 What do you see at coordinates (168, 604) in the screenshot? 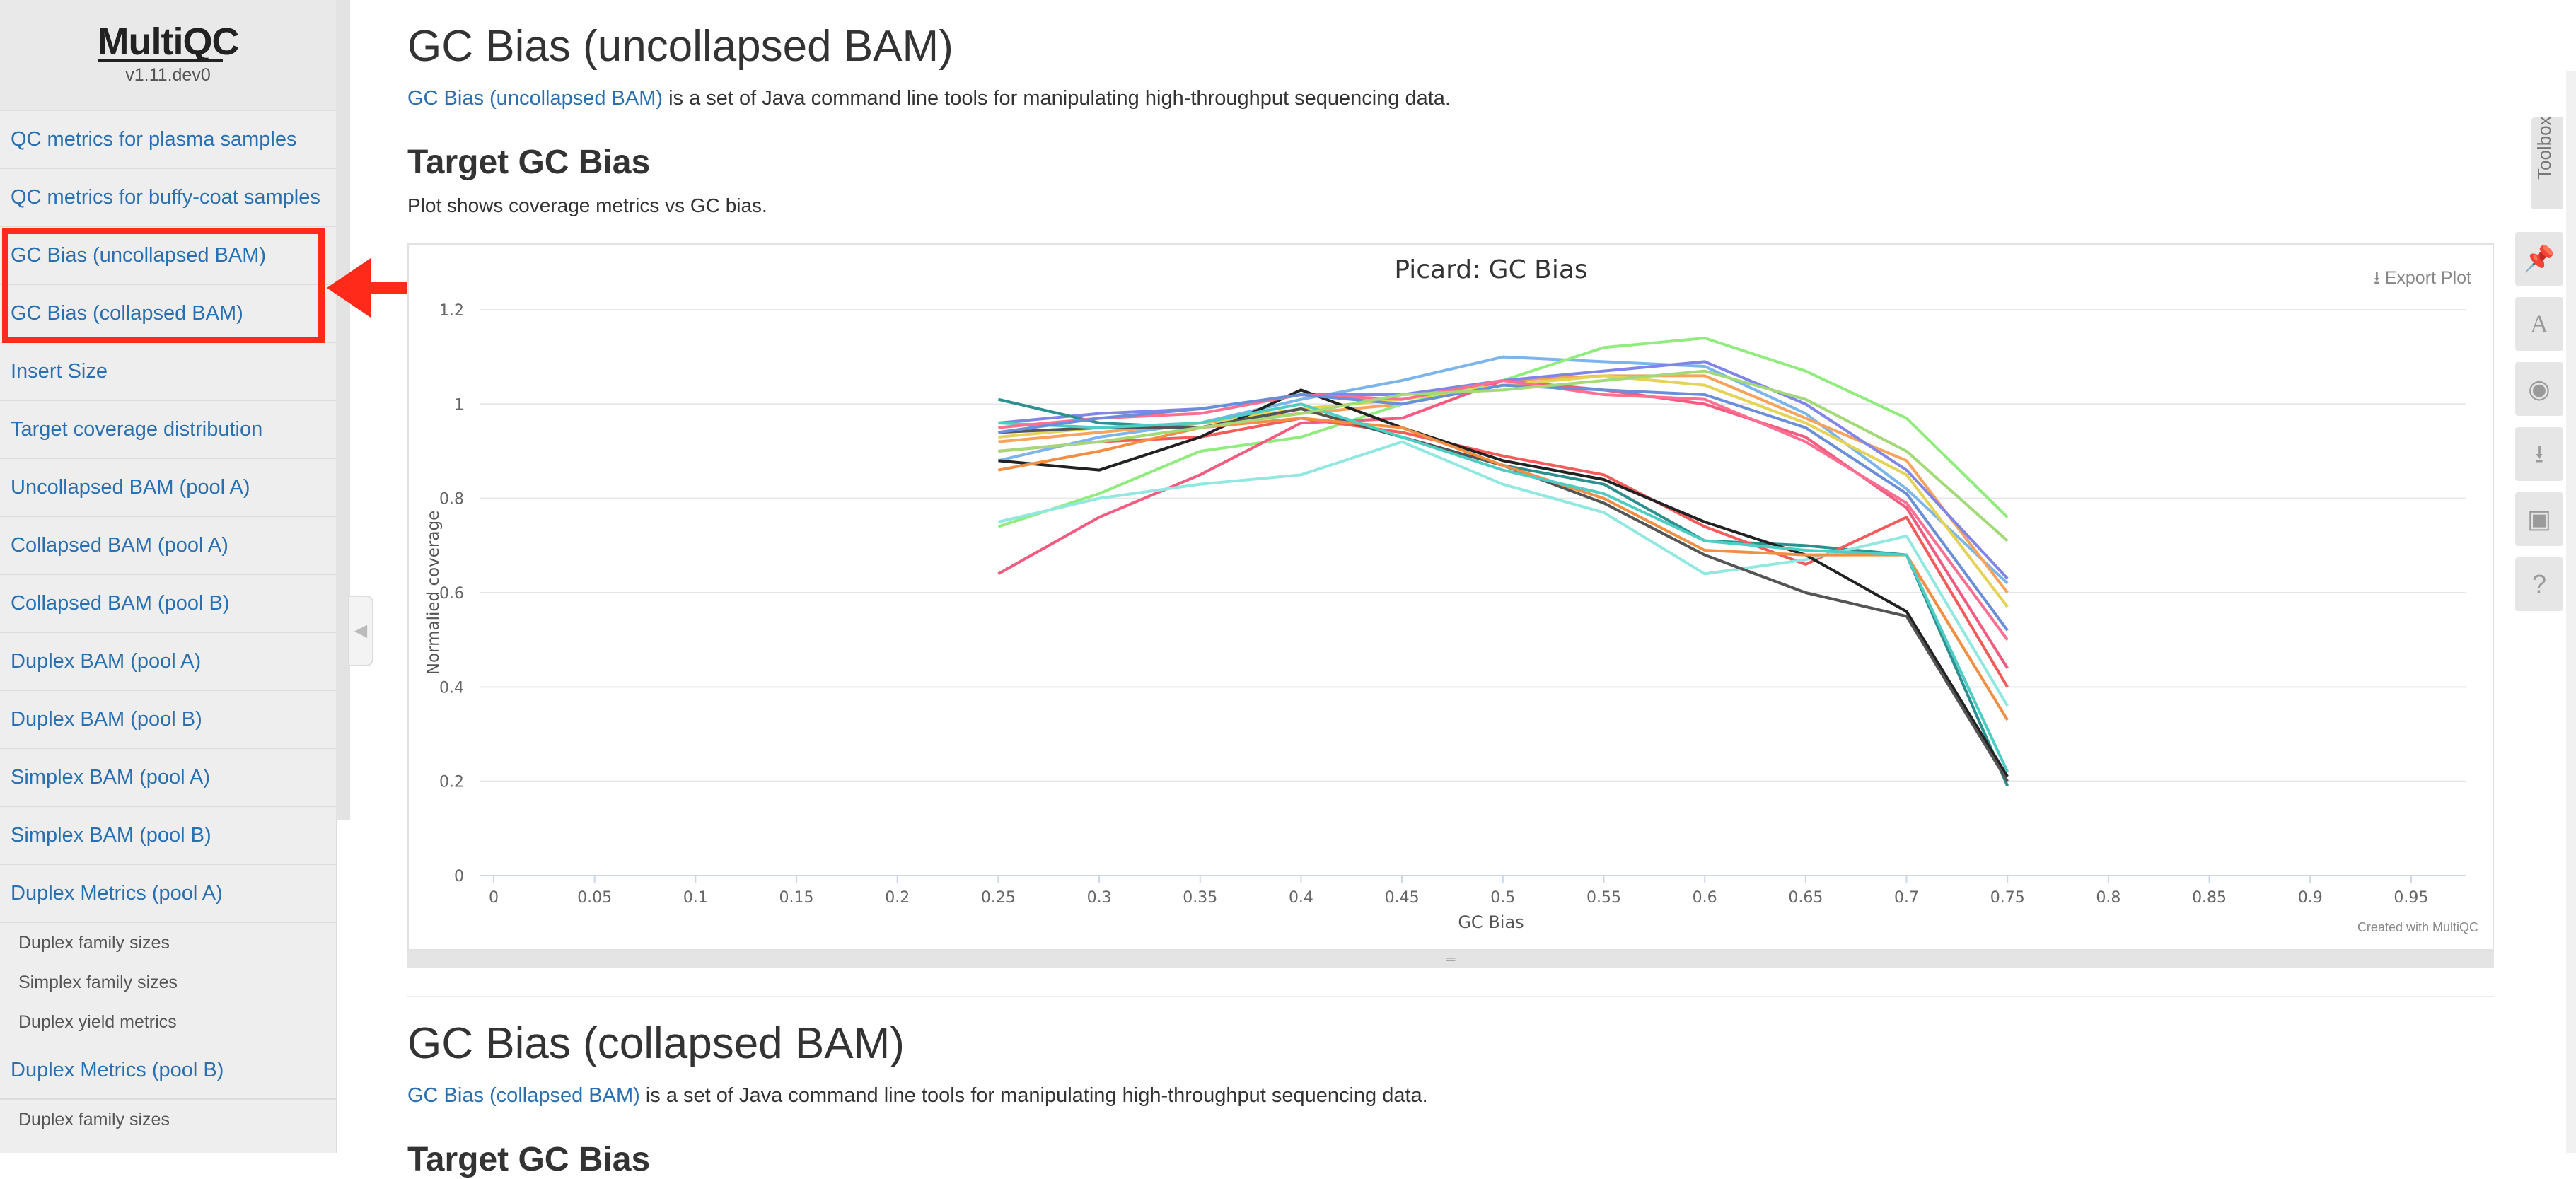
I see `sidebar-item: Collapsed BAM (pool B)` at bounding box center [168, 604].